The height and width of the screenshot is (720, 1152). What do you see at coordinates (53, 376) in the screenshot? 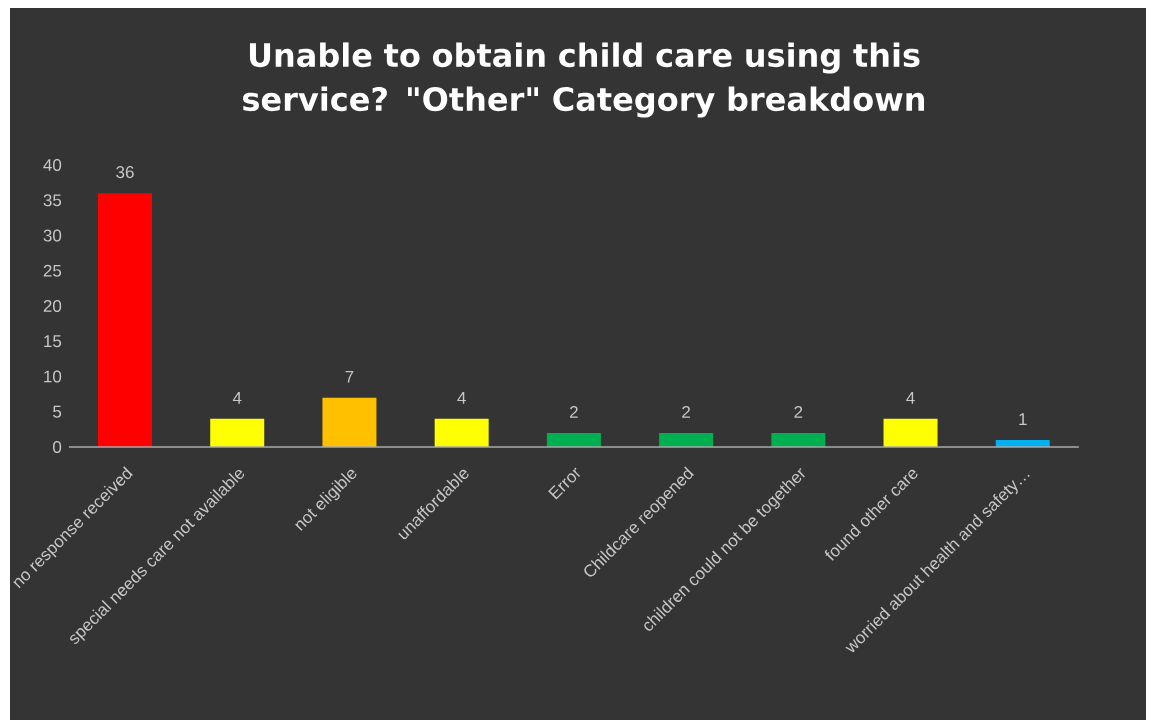
I see `y-tick-label: 10` at bounding box center [53, 376].